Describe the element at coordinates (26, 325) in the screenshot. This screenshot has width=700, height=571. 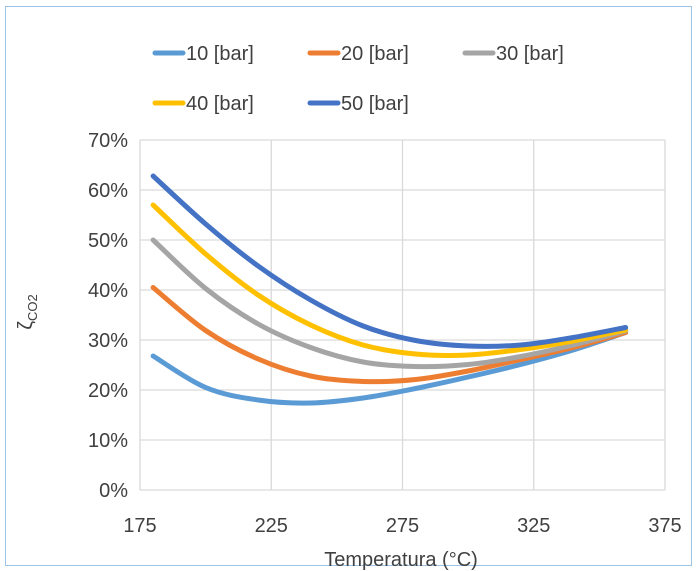
I see `y-axis-title-main: ζ` at that location.